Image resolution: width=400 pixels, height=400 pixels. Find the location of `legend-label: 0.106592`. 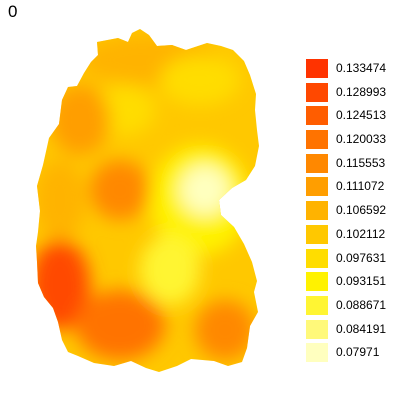

legend-label: 0.106592 is located at coordinates (361, 210).